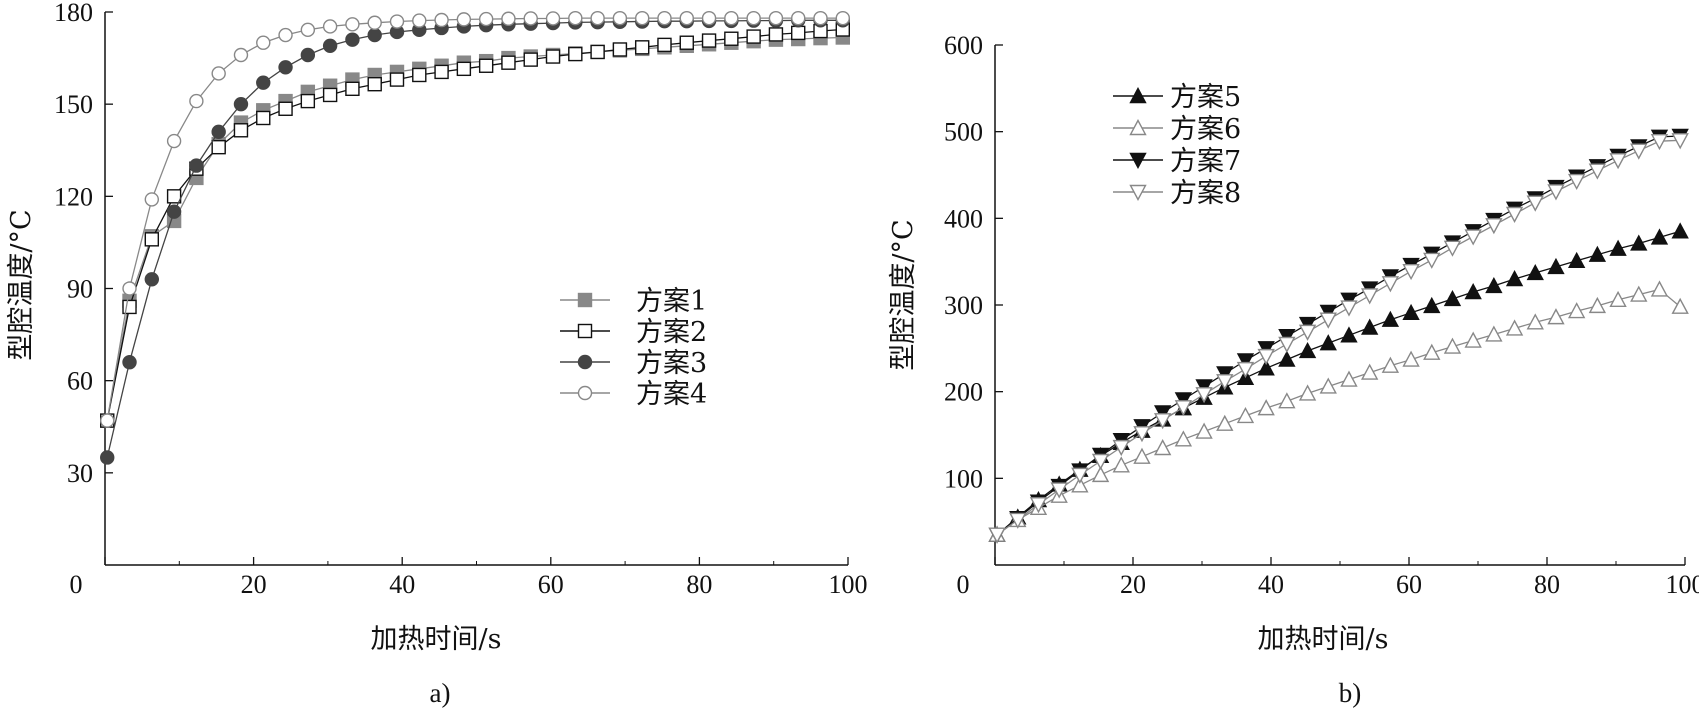 The width and height of the screenshot is (1699, 711). Describe the element at coordinates (440, 693) in the screenshot. I see `panel-a-label: a)` at that location.